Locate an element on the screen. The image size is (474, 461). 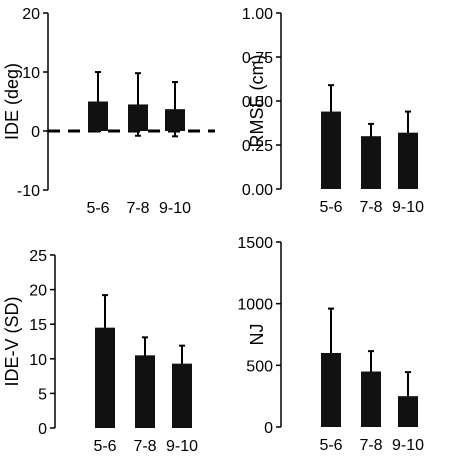
y-axis-label: IDE (deg) is located at coordinates (12, 101).